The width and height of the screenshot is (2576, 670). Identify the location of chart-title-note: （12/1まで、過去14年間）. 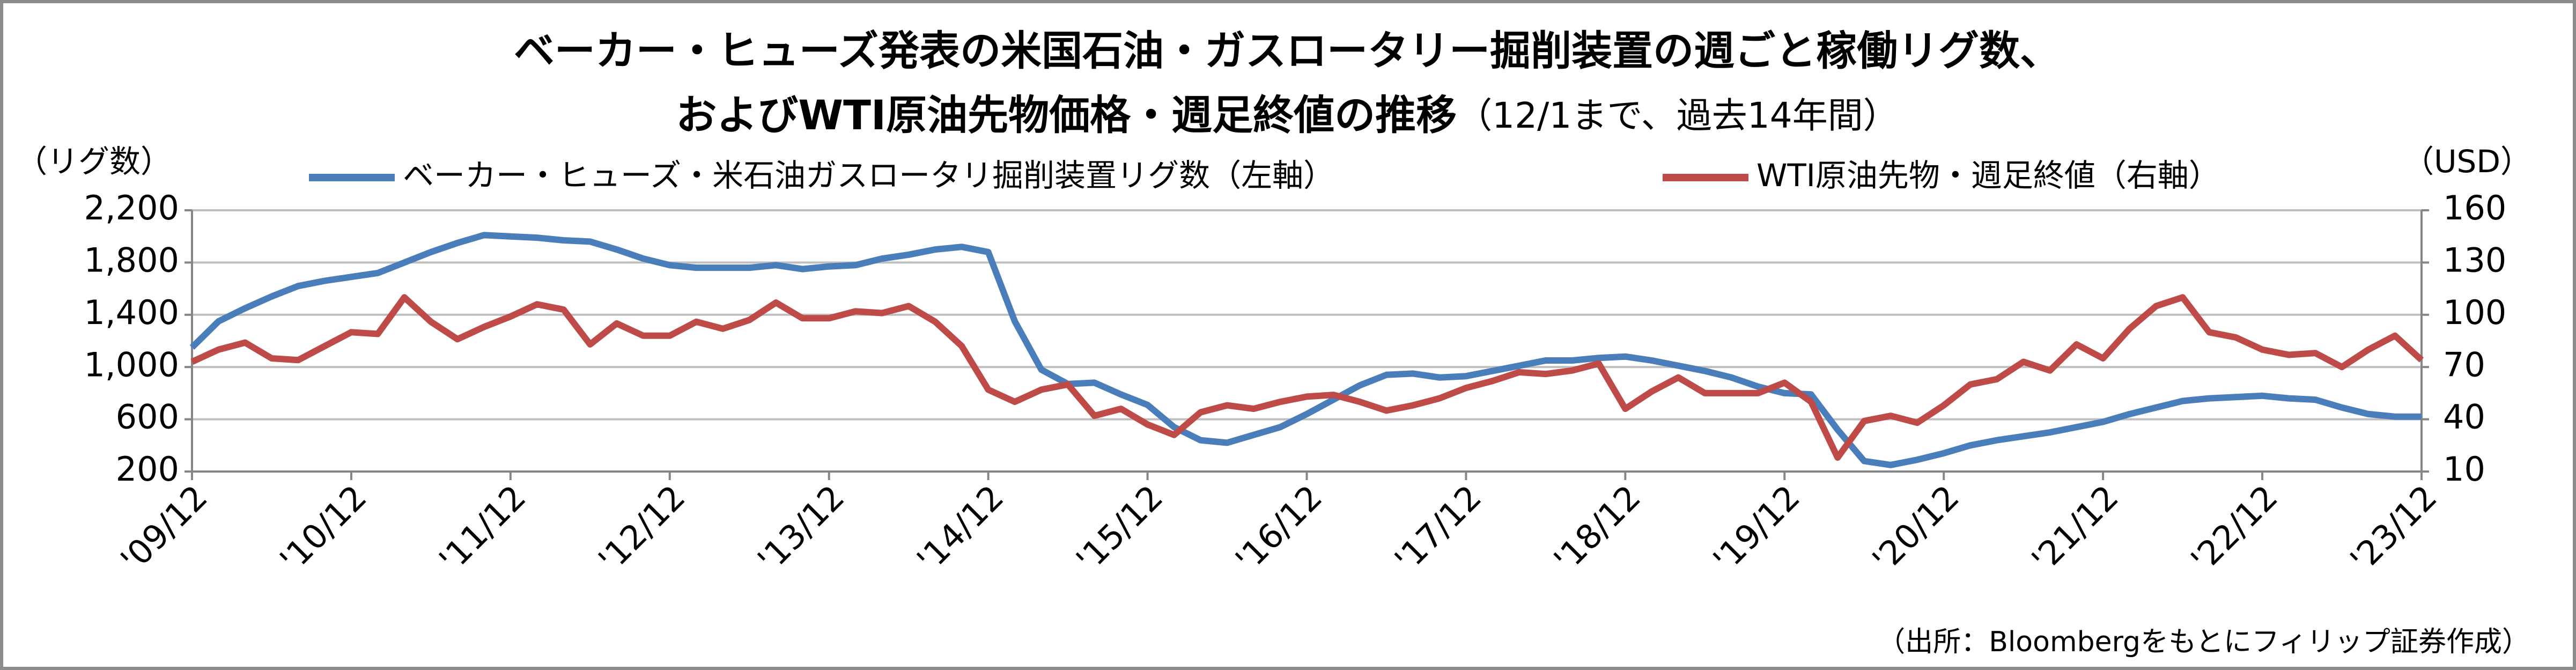
(1678, 115).